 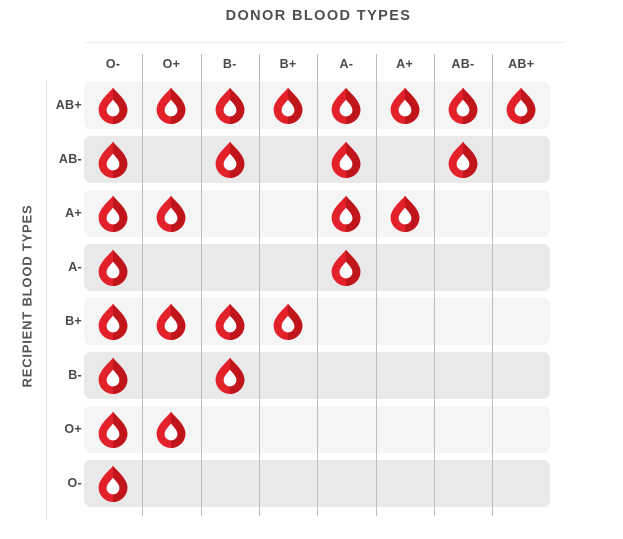 What do you see at coordinates (27, 296) in the screenshot?
I see `y-axis-label: RECIPIENT BLOOD TYPES` at bounding box center [27, 296].